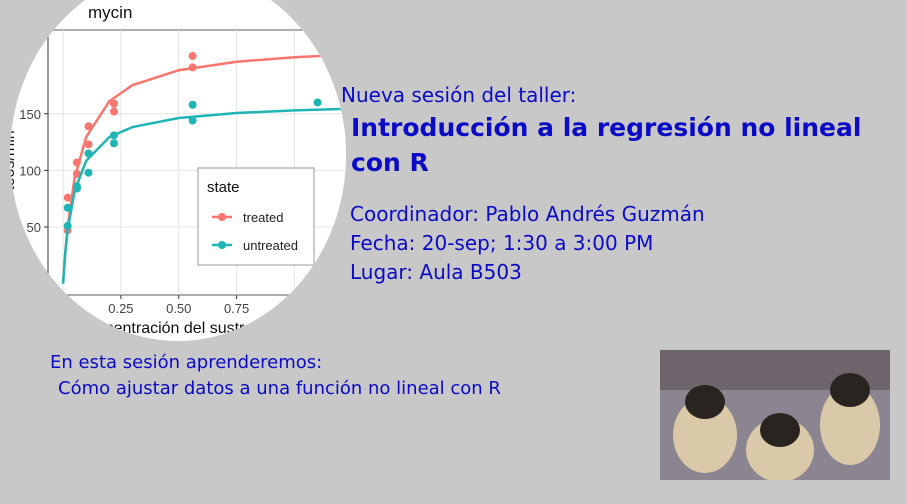  Describe the element at coordinates (178, 308) in the screenshot. I see `x-tick-label: 0.50` at that location.